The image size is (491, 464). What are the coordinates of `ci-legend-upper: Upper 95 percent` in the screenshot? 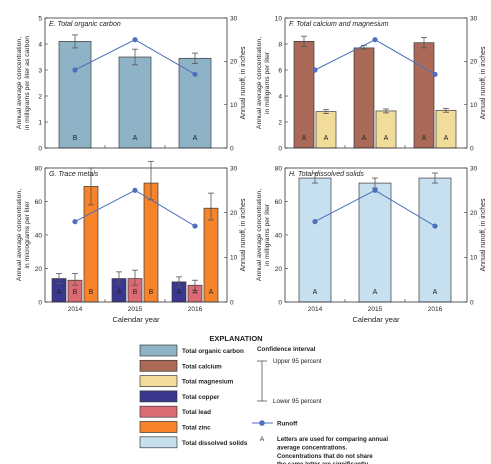 It's located at (297, 361).